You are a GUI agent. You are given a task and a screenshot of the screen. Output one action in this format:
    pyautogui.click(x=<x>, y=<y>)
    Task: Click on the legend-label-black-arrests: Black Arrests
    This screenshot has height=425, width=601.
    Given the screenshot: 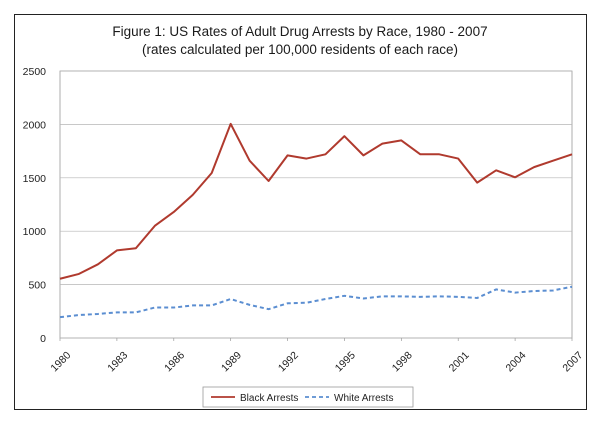 What is the action you would take?
    pyautogui.click(x=269, y=398)
    